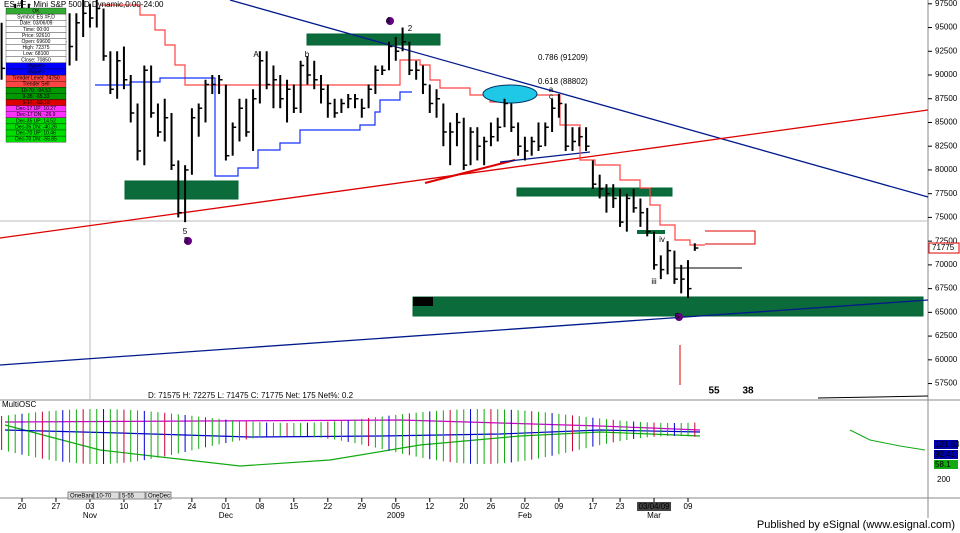 This screenshot has height=533, width=960. Describe the element at coordinates (226, 515) in the screenshot. I see `x-month-label: Dec` at that location.